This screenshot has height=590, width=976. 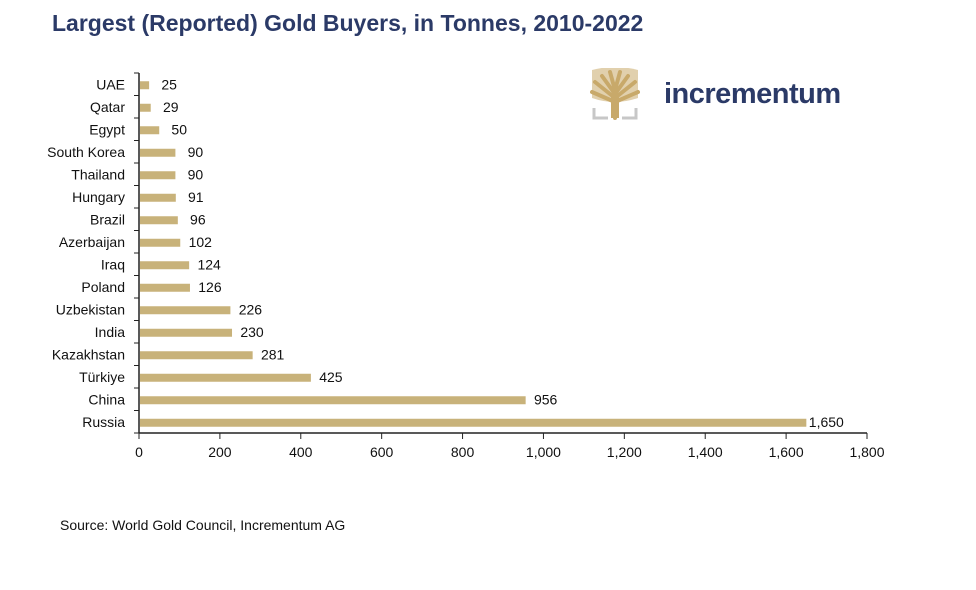 What do you see at coordinates (624, 452) in the screenshot?
I see `x-tick-label: 1,200` at bounding box center [624, 452].